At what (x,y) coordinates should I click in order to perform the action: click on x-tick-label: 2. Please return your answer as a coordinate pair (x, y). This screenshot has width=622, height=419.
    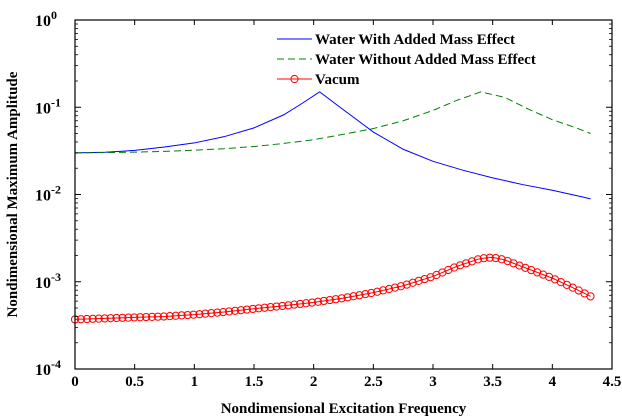
    Looking at the image, I should click on (314, 382).